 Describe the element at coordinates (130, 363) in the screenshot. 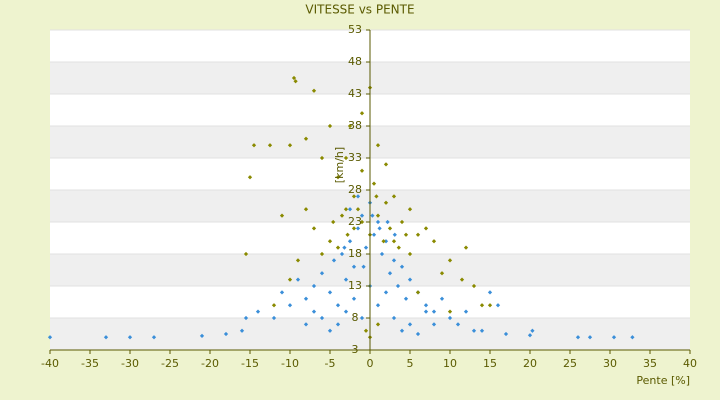

I see `x-tick-label: -30` at that location.